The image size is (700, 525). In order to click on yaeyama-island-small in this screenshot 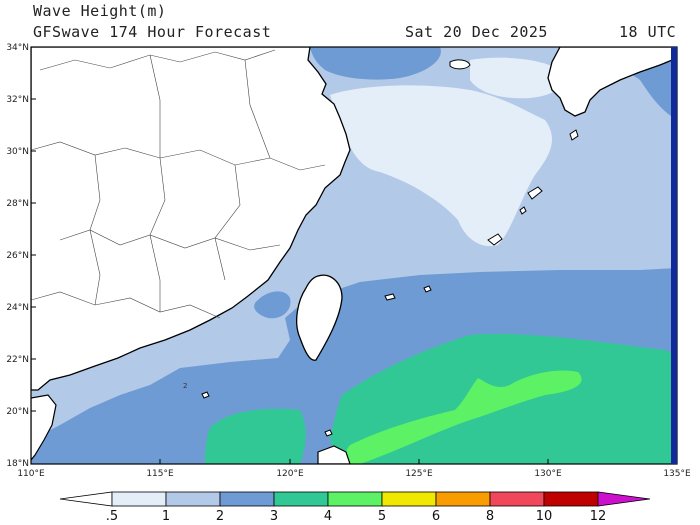, I will do `click(427, 289)`.